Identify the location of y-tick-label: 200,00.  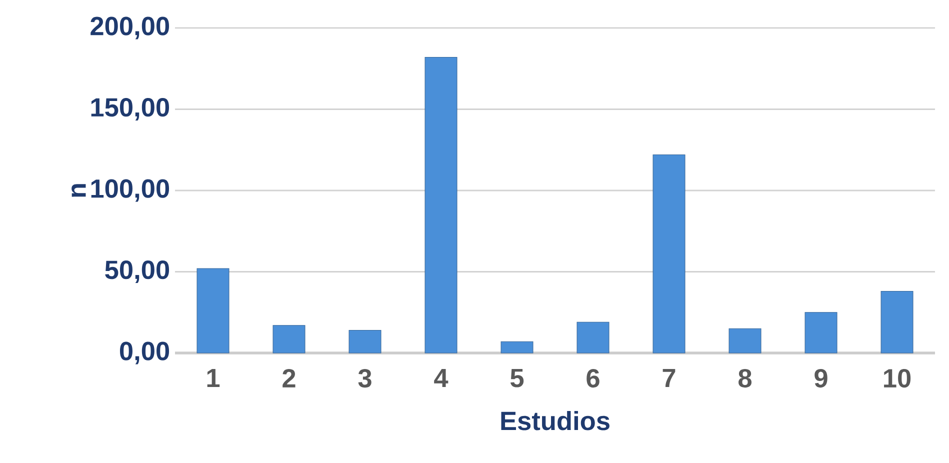
(130, 28).